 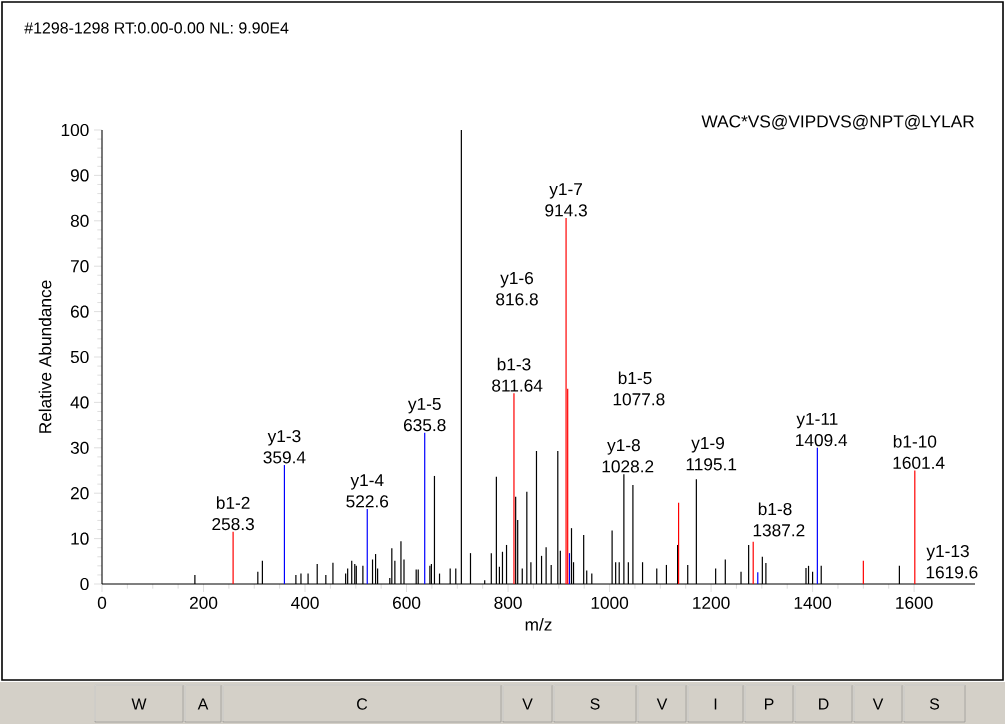 I want to click on annotation: y1-13 1619.6, so click(x=952, y=561).